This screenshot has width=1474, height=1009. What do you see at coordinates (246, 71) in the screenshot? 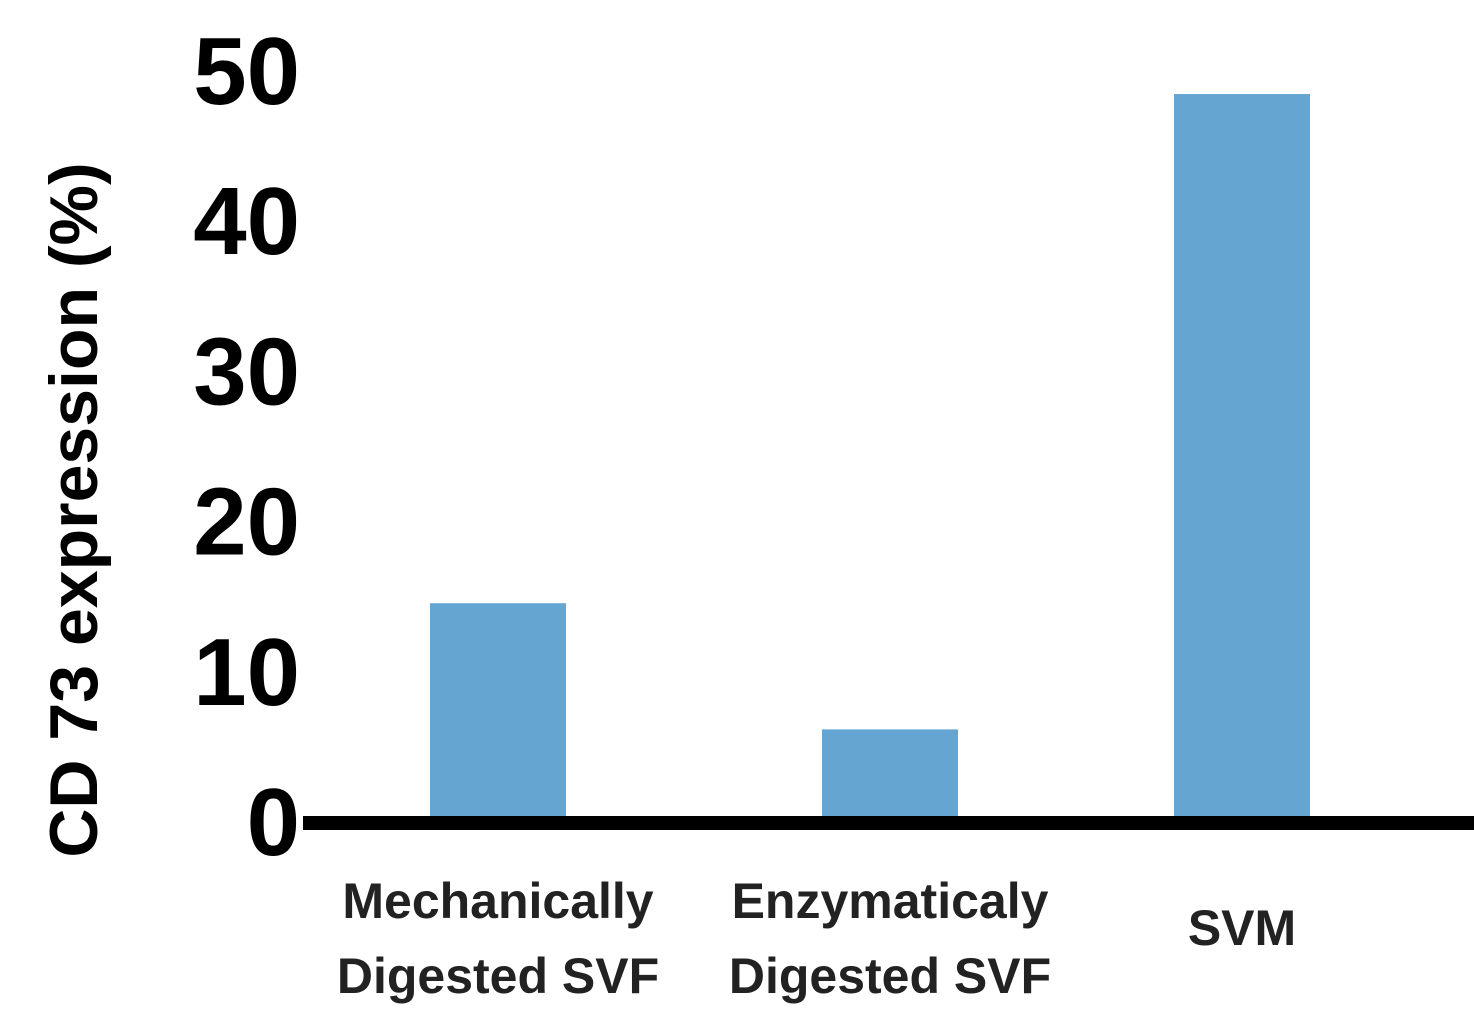
I see `y-tick-label-5: 50` at bounding box center [246, 71].